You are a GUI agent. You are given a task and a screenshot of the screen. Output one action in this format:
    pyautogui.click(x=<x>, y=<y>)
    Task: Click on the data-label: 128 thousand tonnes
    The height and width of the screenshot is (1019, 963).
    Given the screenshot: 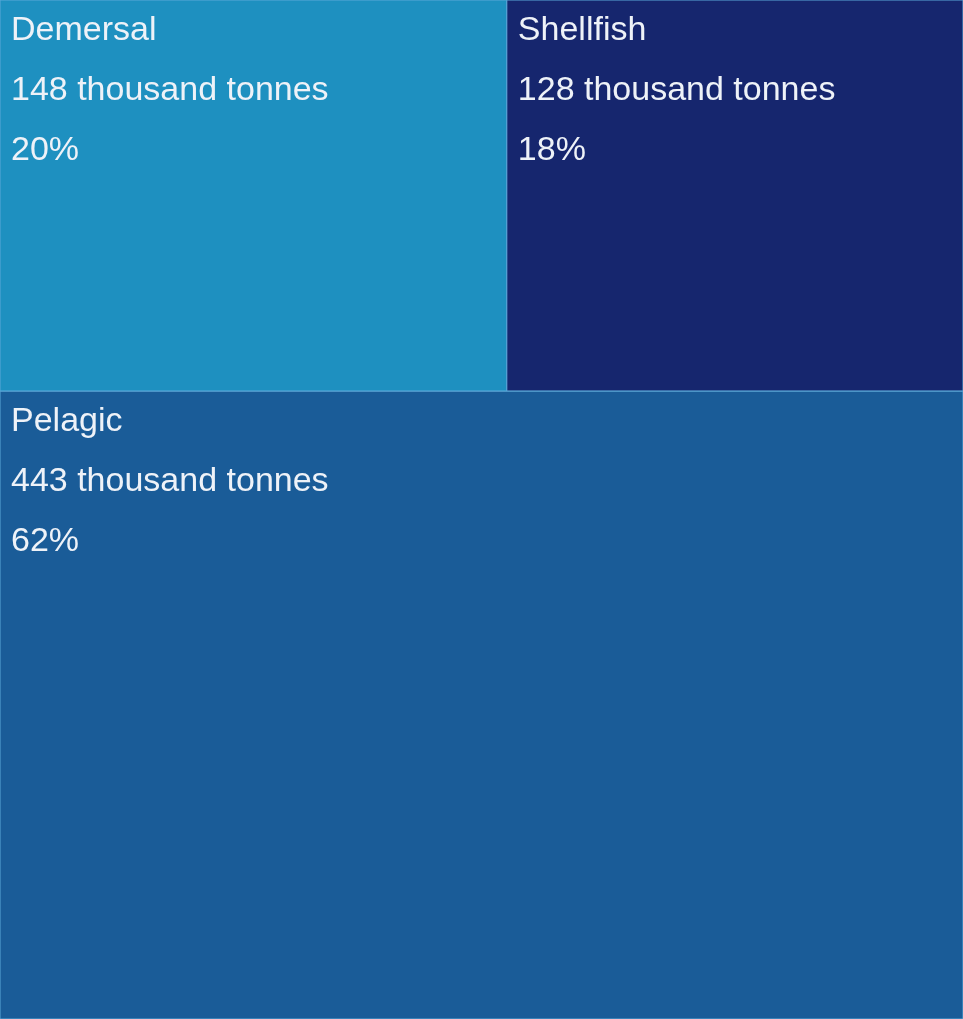 What is the action you would take?
    pyautogui.click(x=676, y=88)
    